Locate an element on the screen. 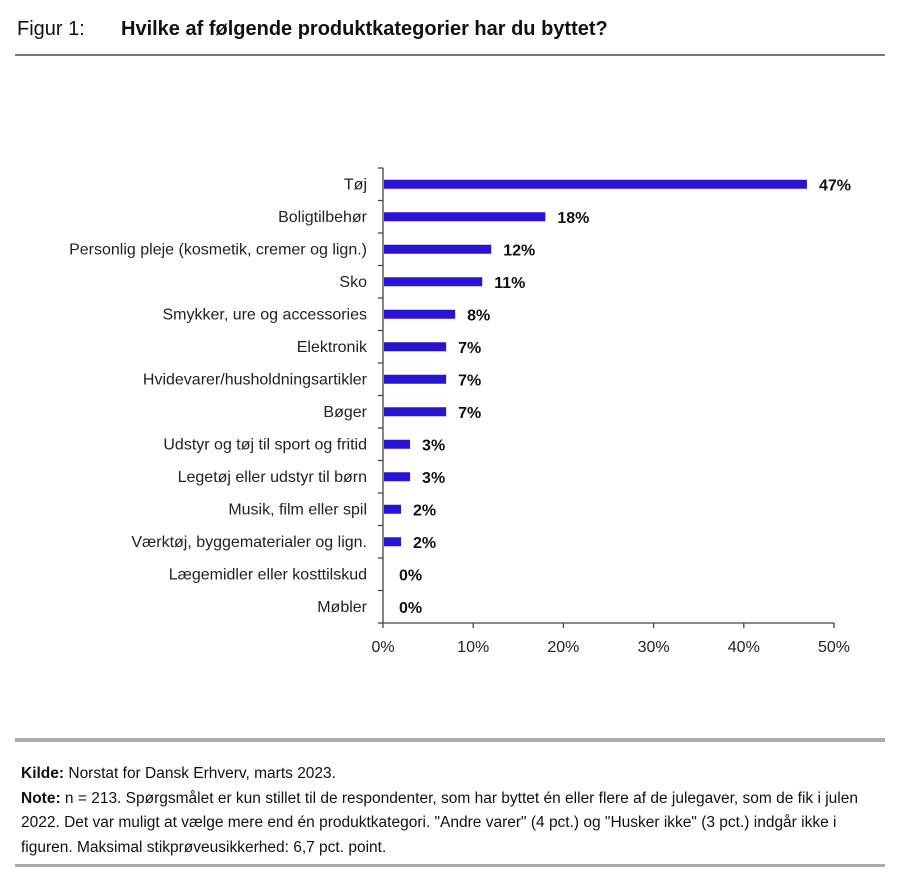 This screenshot has height=876, width=900. x-tick-label: 0% is located at coordinates (382, 647).